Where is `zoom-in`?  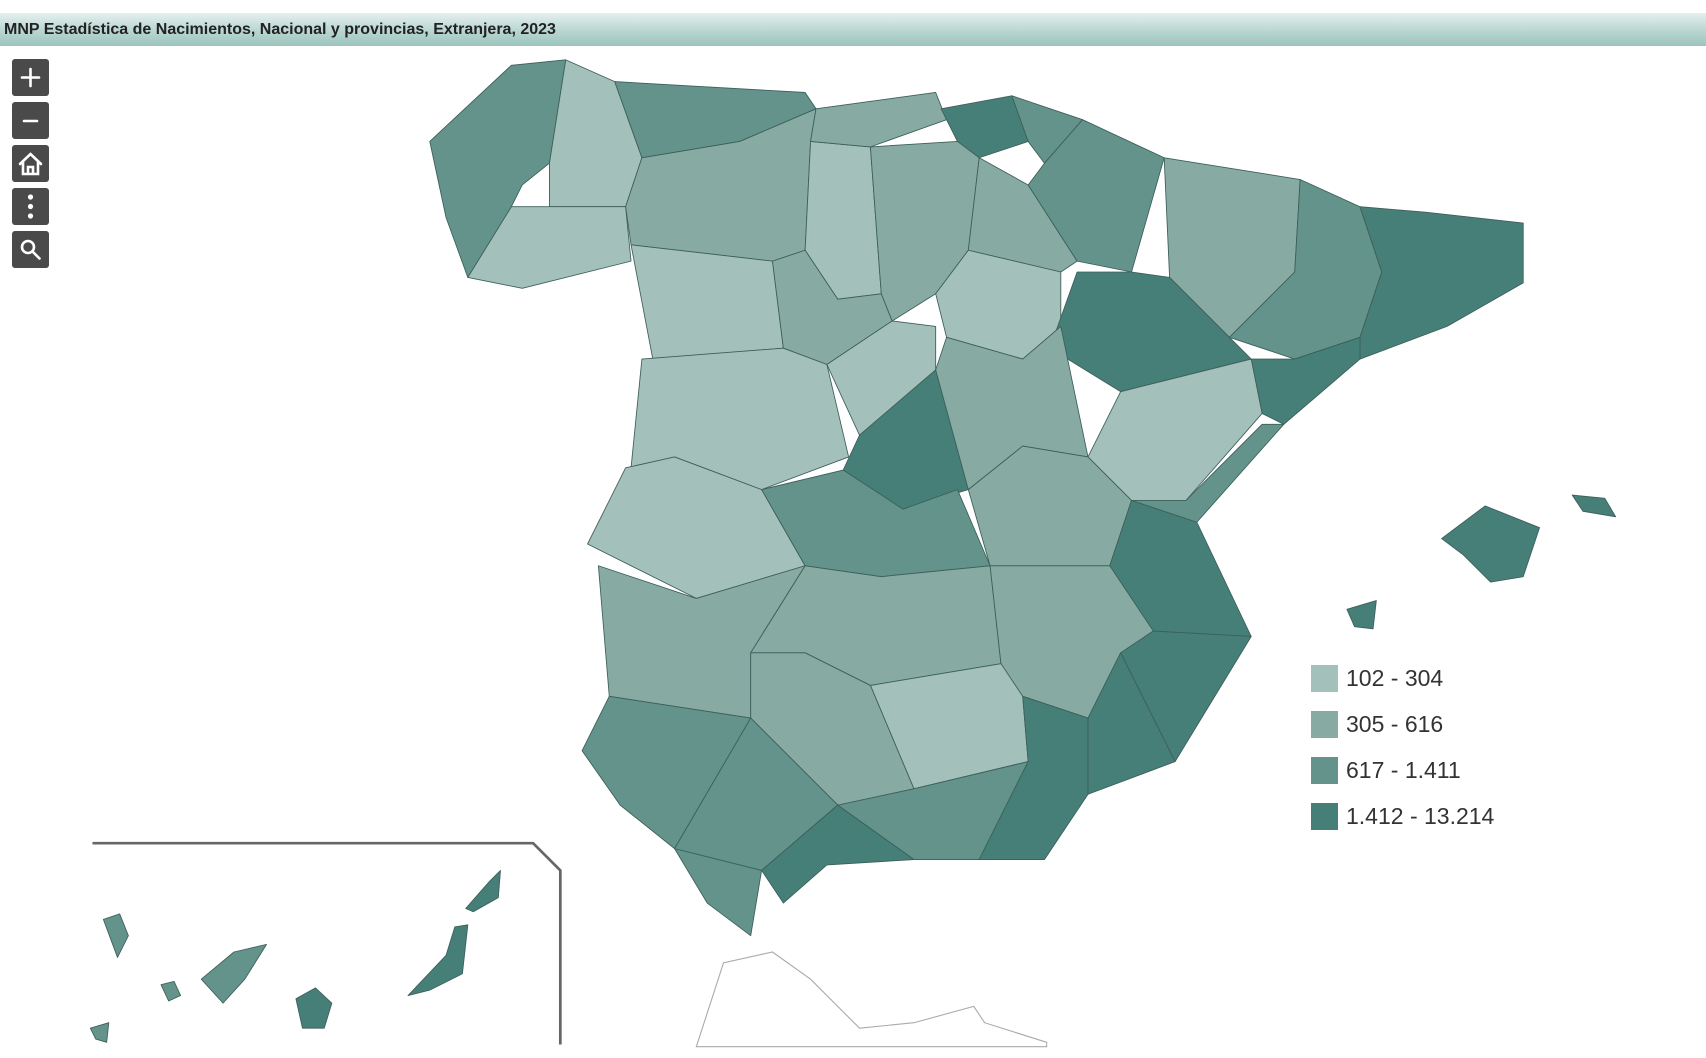 zoom-in is located at coordinates (30, 77).